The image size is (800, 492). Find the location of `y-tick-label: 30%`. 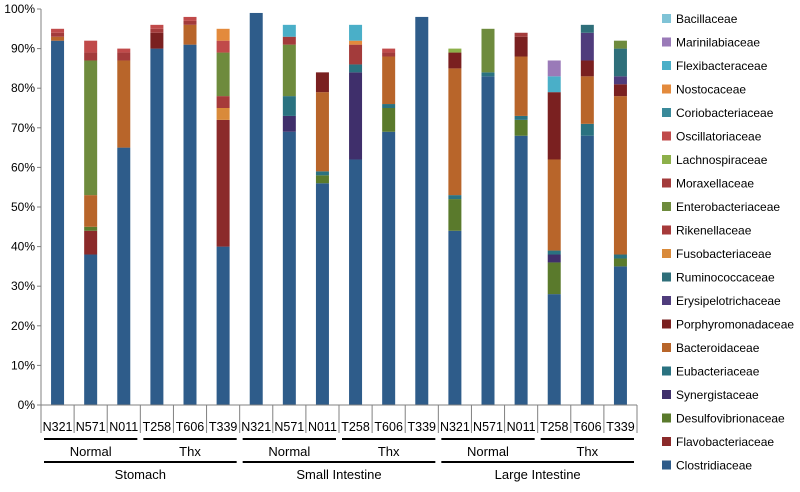

y-tick-label: 30% is located at coordinates (23, 286).